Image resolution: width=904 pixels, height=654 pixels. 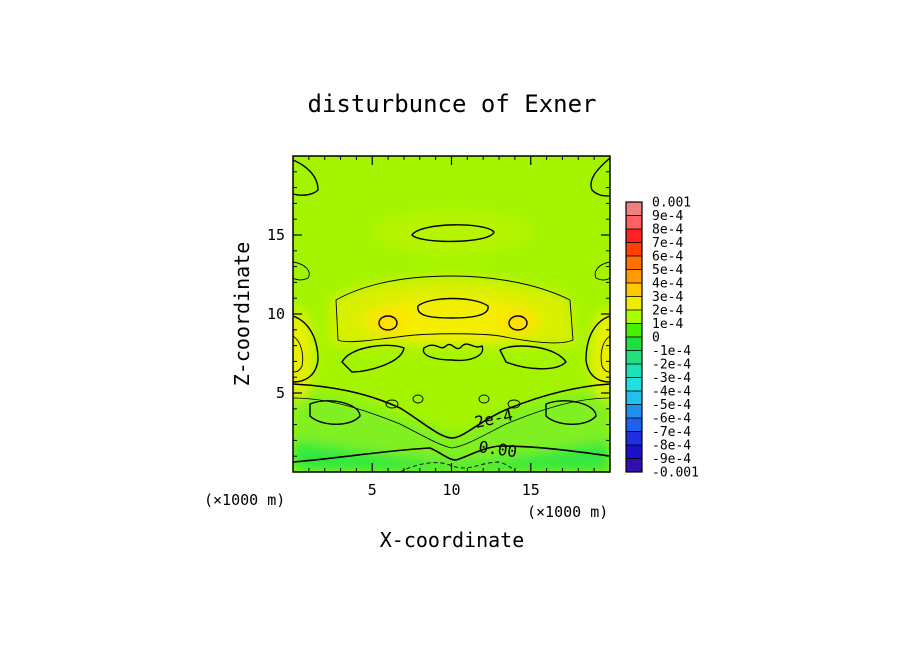 What do you see at coordinates (531, 490) in the screenshot?
I see `x-tick-label: 15` at bounding box center [531, 490].